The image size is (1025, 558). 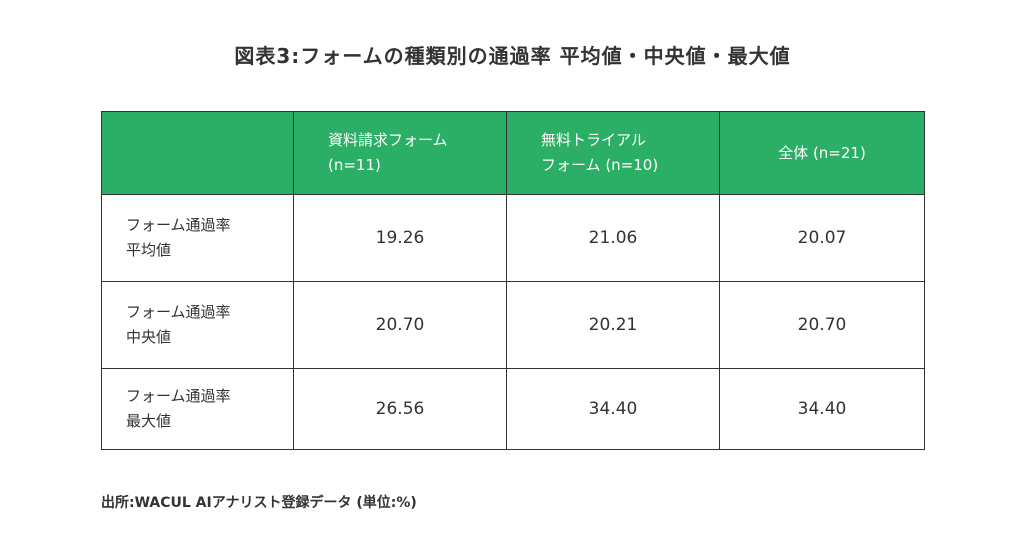 What do you see at coordinates (613, 153) in the screenshot?
I see `header-cell: 無料トライアル フォーム (n=10)` at bounding box center [613, 153].